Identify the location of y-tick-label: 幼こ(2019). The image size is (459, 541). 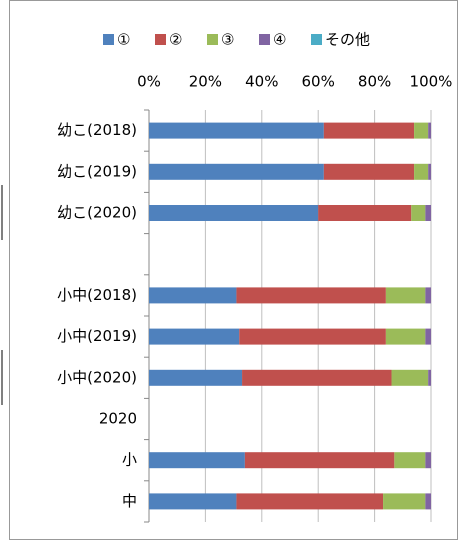
(97, 171).